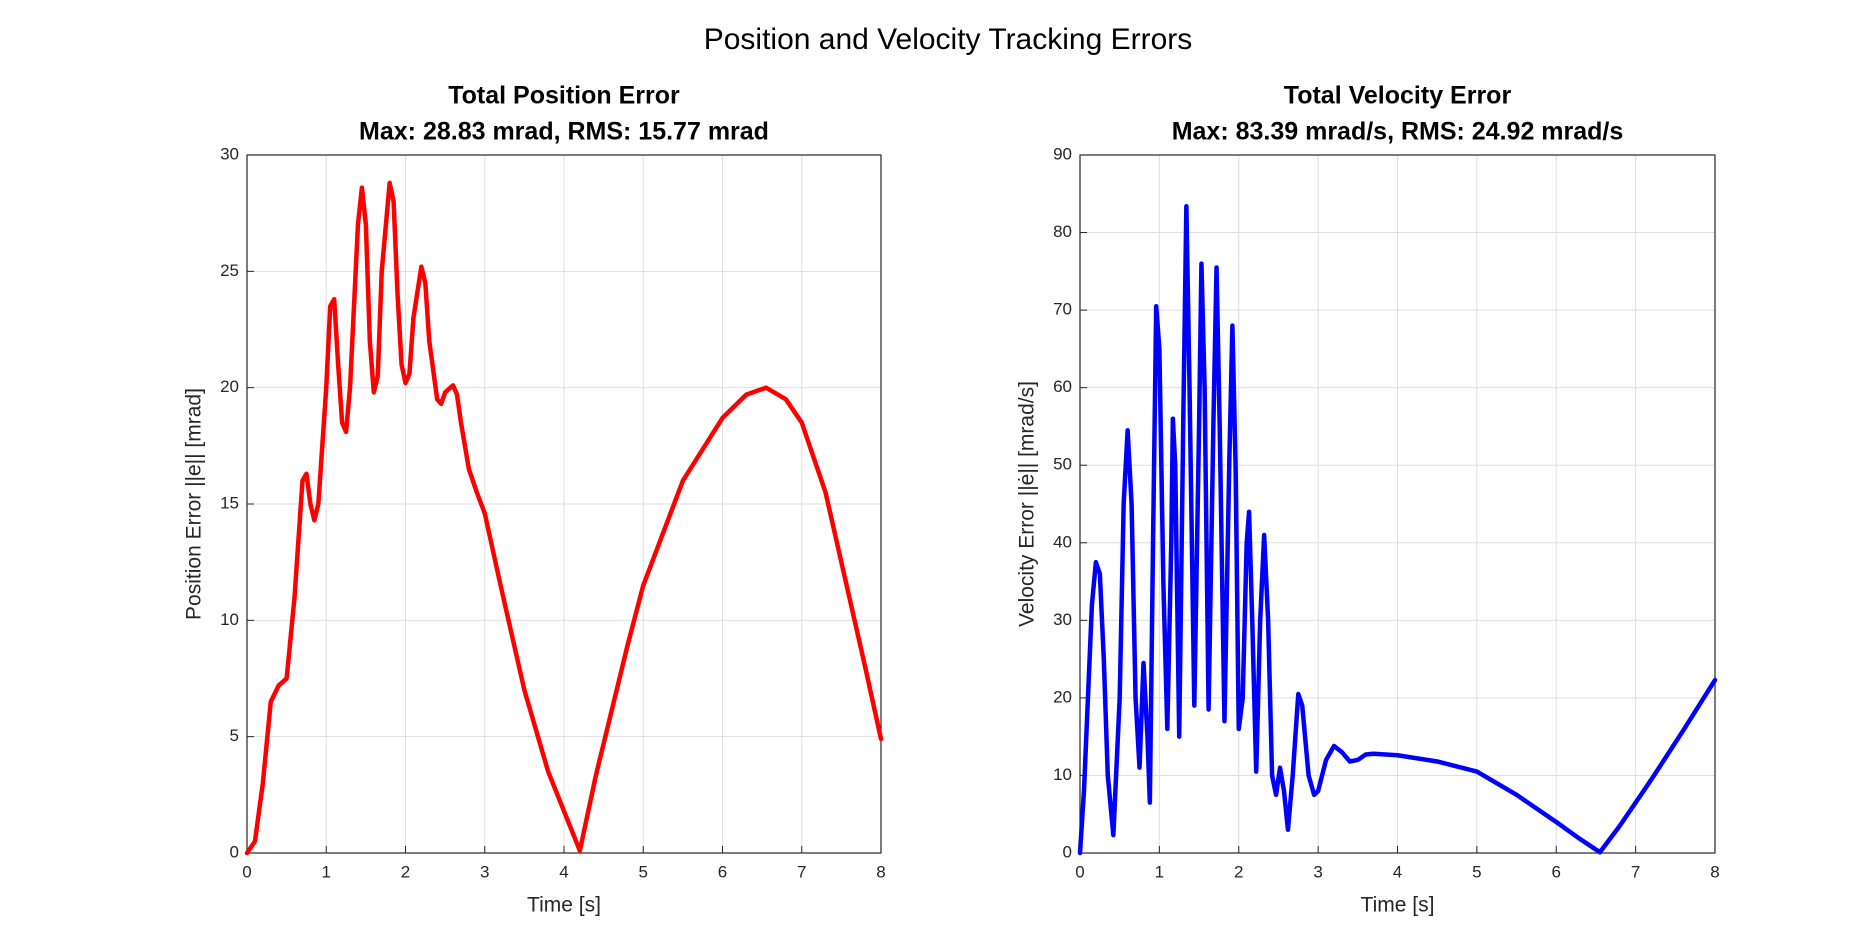 Image resolution: width=1875 pixels, height=938 pixels. Describe the element at coordinates (194, 504) in the screenshot. I see `y-axis-label: Position Error ||e|| [mrad]` at that location.